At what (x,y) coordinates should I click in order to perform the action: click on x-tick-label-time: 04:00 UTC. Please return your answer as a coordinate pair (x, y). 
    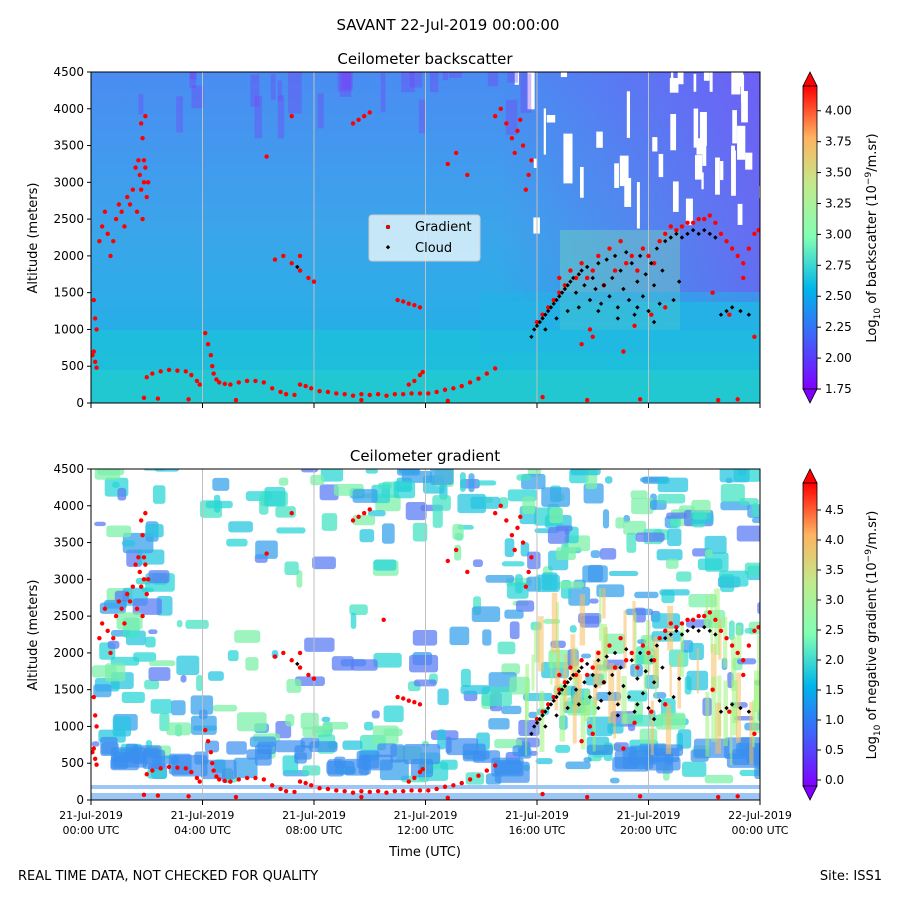
    Looking at the image, I should click on (202, 830).